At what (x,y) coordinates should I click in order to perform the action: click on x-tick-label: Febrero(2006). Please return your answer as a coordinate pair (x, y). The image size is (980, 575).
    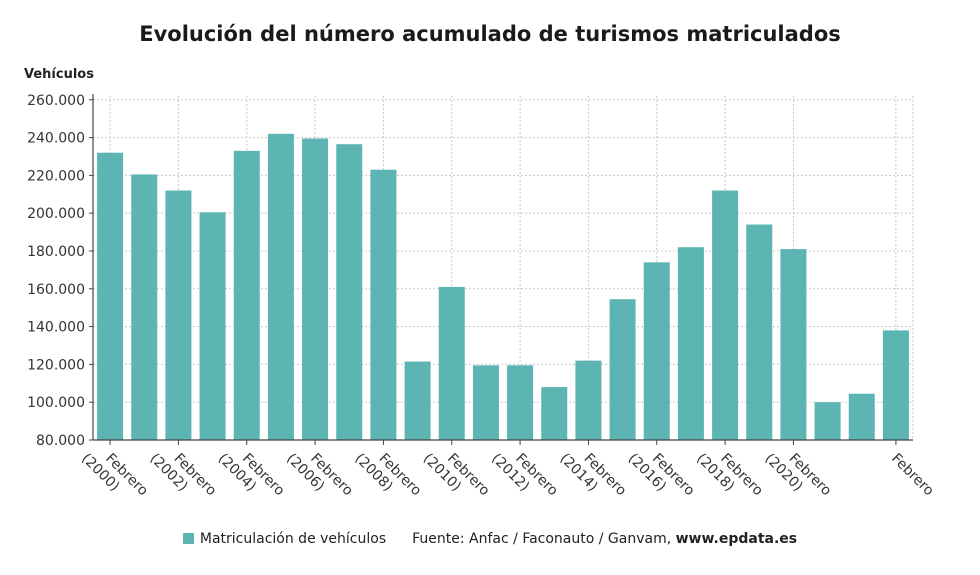
    Looking at the image, I should click on (319, 474).